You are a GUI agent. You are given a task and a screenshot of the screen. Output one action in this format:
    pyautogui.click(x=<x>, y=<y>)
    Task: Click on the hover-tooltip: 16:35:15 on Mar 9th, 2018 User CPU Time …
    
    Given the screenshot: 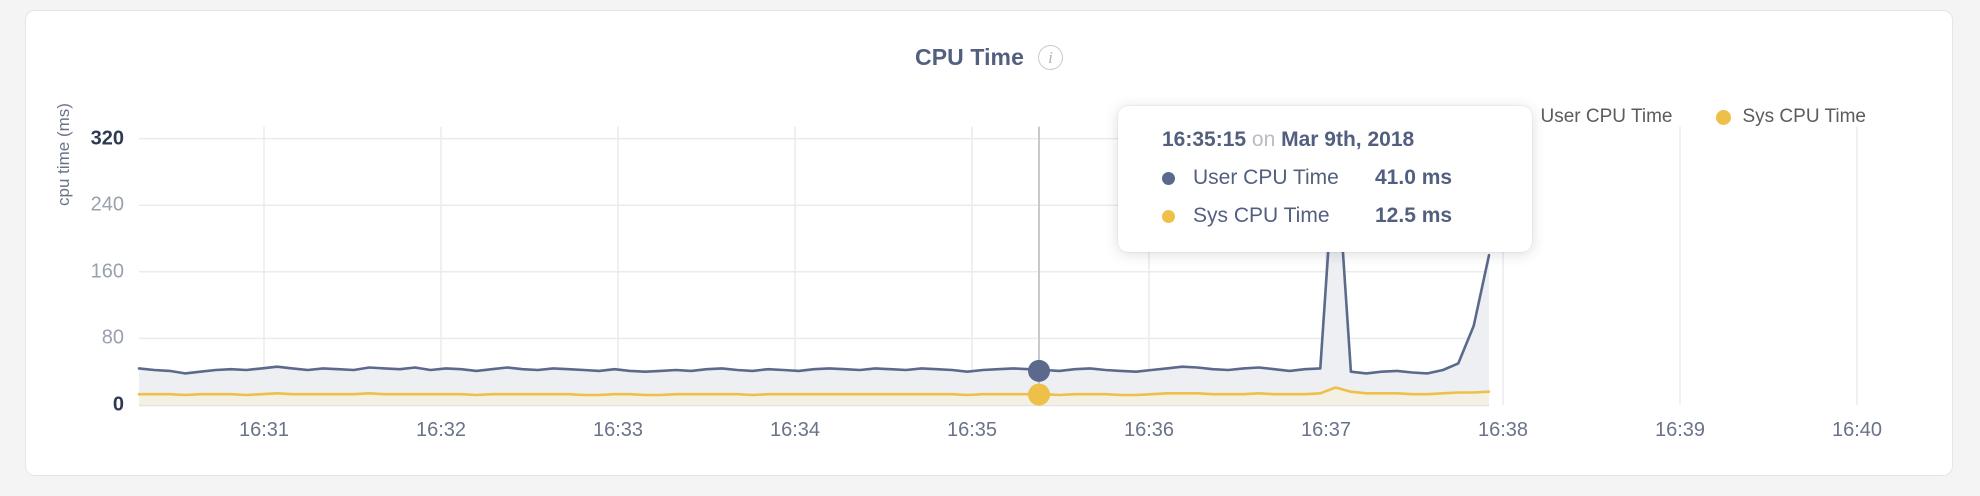 What is the action you would take?
    pyautogui.click(x=1325, y=179)
    